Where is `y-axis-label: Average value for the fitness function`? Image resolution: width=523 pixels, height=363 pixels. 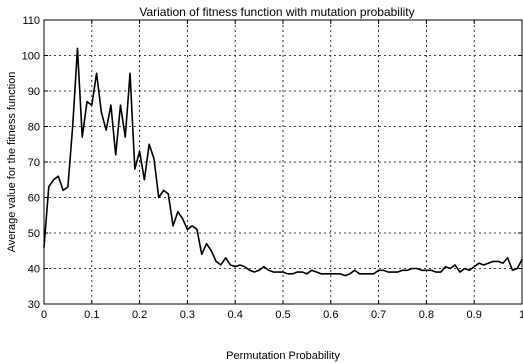 y-axis-label: Average value for the fitness function is located at coordinates (12, 162).